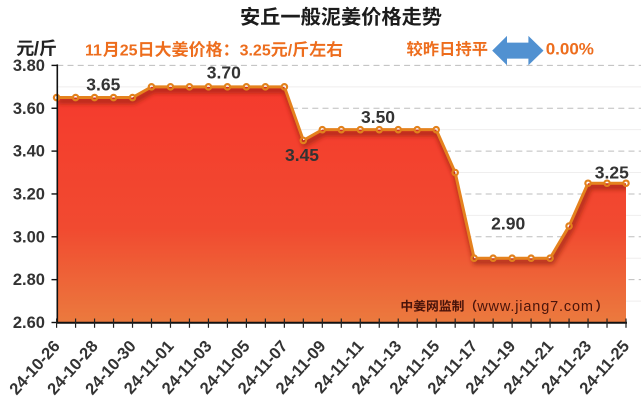  What do you see at coordinates (570, 48) in the screenshot?
I see `svg-text: 0.00%` at bounding box center [570, 48].